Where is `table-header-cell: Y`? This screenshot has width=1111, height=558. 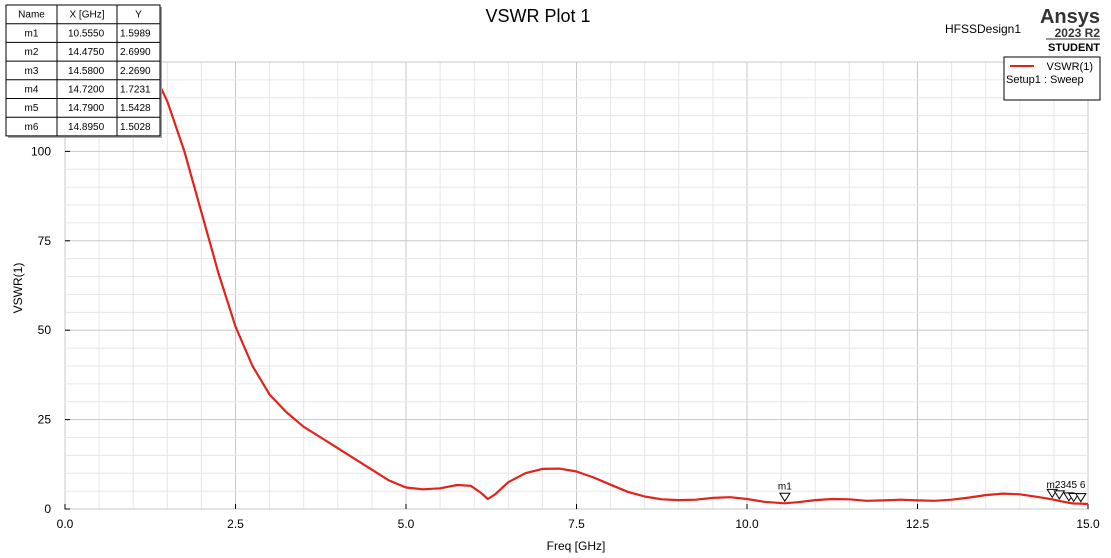 table-header-cell: Y is located at coordinates (138, 15).